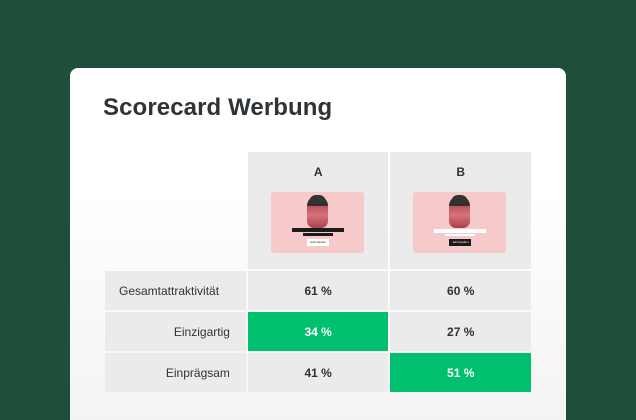 This screenshot has height=420, width=636. Describe the element at coordinates (218, 107) in the screenshot. I see `page-title: Scorecard Werbung` at that location.